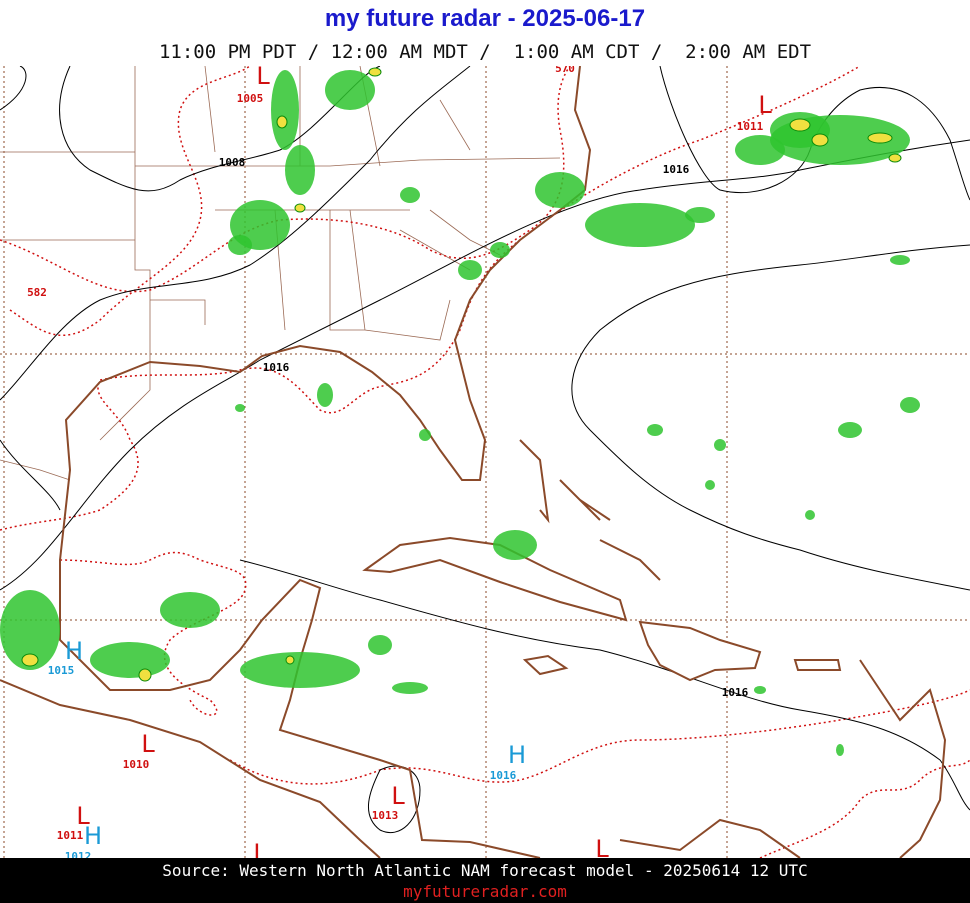  Describe the element at coordinates (37, 292) in the screenshot. I see `height-label: 582` at that location.